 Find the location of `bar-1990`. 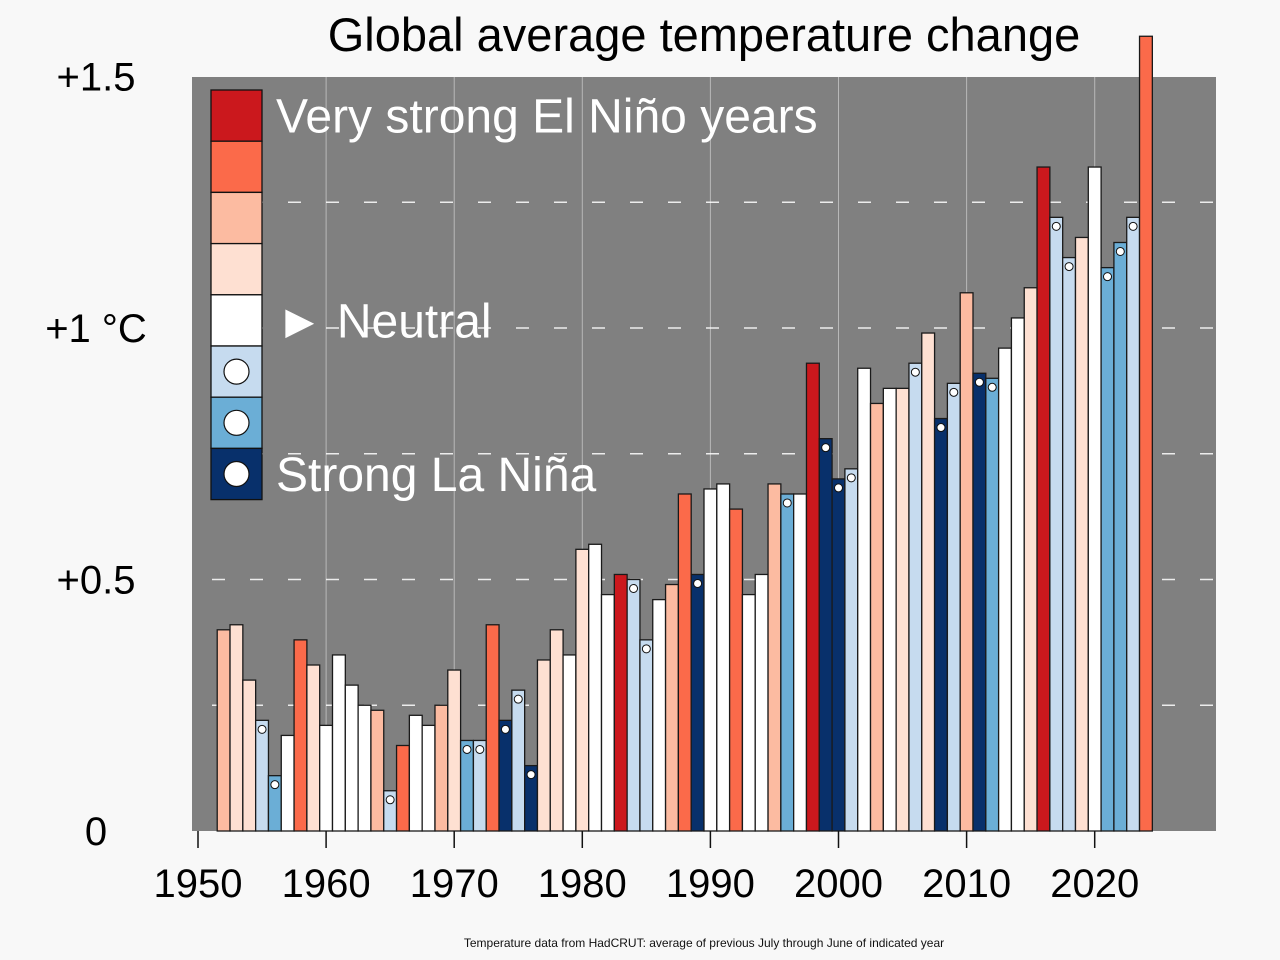

bar-1990 is located at coordinates (710, 660).